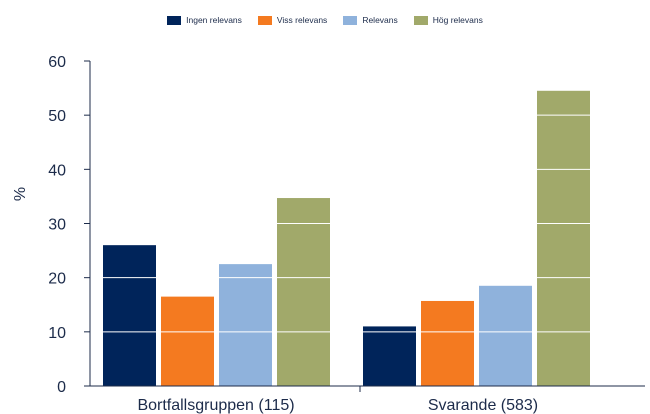 The image size is (650, 414). I want to click on legend-item: Viss relevans, so click(292, 20).